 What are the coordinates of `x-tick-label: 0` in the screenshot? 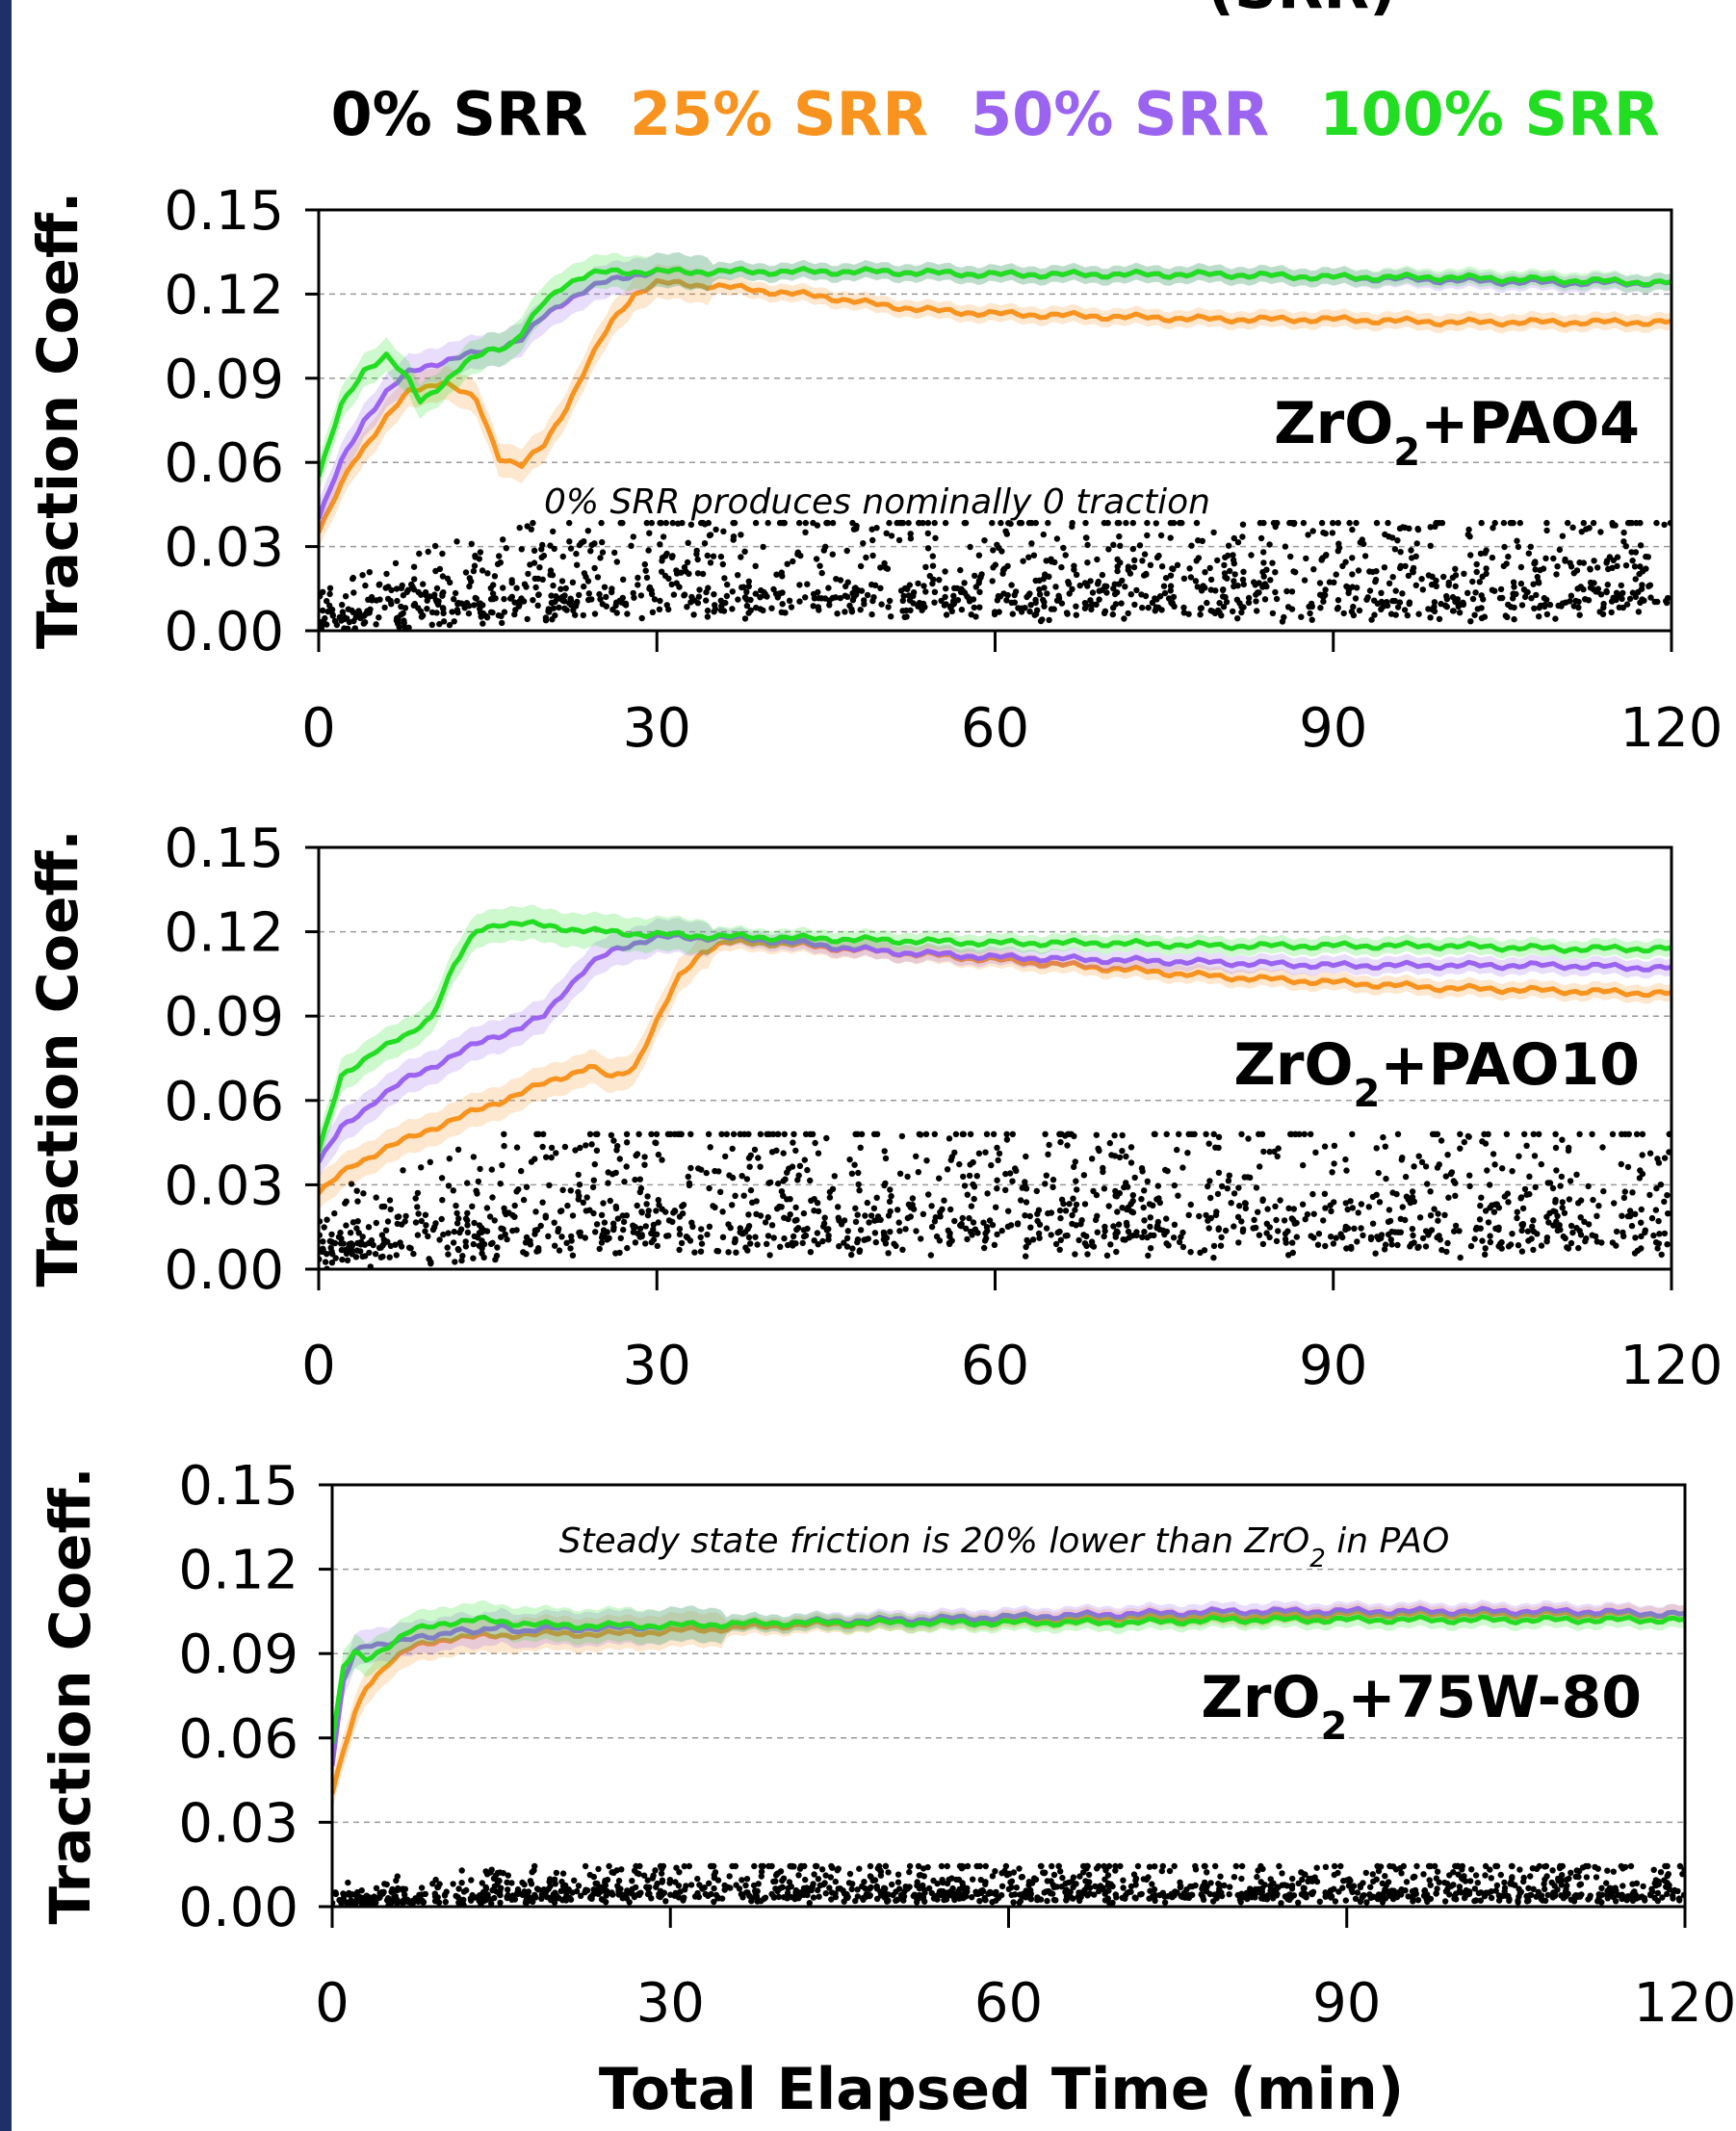 It's located at (332, 2003).